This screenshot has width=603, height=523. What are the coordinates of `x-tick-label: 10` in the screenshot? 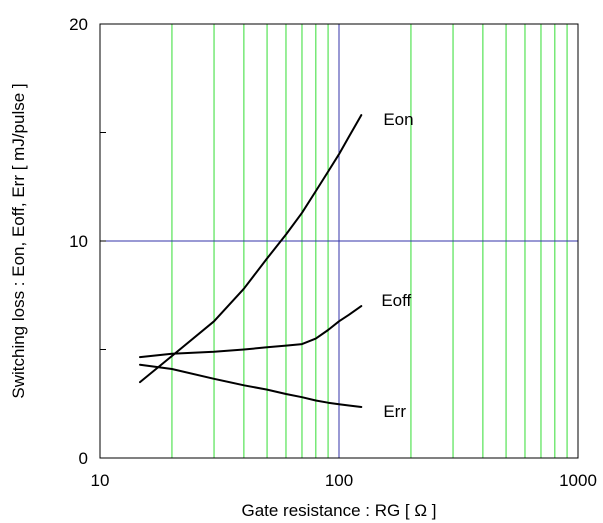 It's located at (100, 480).